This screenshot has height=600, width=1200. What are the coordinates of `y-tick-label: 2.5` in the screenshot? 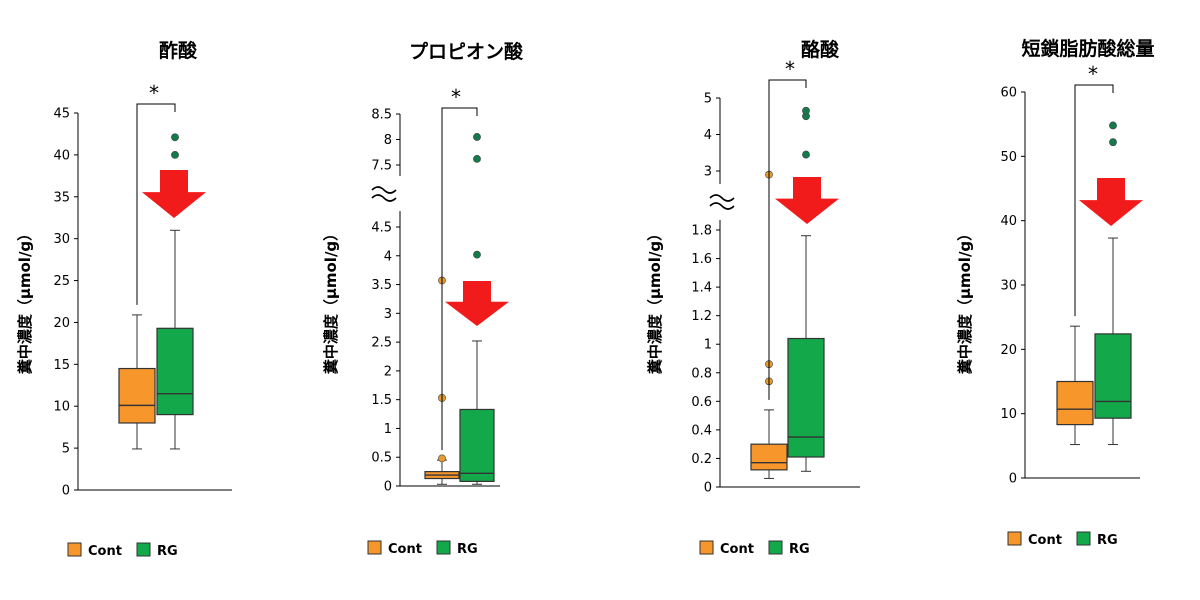 It's located at (381, 343).